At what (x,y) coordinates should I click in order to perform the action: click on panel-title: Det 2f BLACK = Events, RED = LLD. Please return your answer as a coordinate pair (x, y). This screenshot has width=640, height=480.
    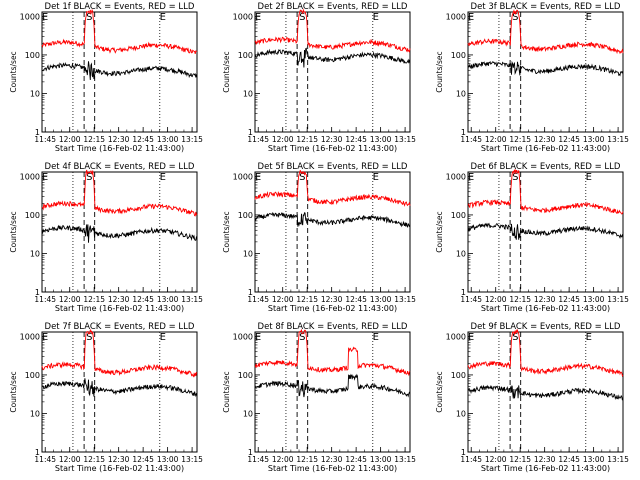
    Looking at the image, I should click on (333, 7).